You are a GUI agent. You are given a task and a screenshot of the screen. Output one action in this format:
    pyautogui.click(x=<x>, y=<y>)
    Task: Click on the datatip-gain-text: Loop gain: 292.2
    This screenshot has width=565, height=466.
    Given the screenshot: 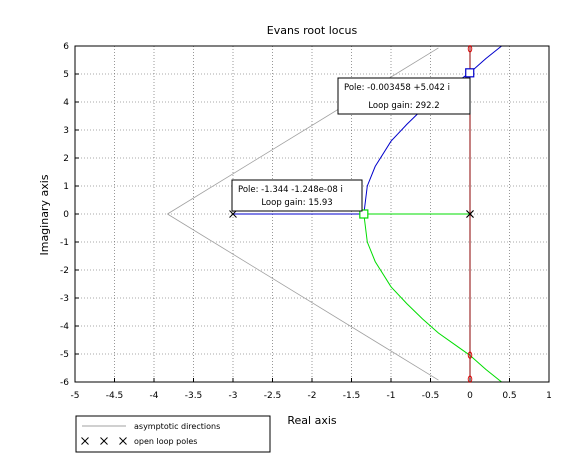 What is the action you would take?
    pyautogui.click(x=403, y=106)
    